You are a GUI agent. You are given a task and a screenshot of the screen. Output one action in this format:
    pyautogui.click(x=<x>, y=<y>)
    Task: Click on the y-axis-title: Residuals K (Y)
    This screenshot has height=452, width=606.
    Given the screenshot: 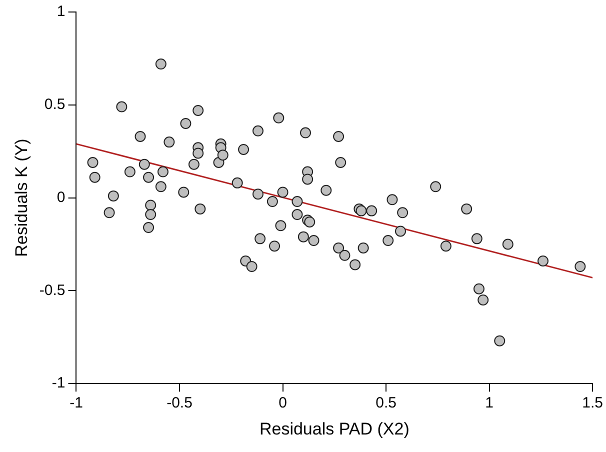 What is the action you would take?
    pyautogui.click(x=21, y=197)
    